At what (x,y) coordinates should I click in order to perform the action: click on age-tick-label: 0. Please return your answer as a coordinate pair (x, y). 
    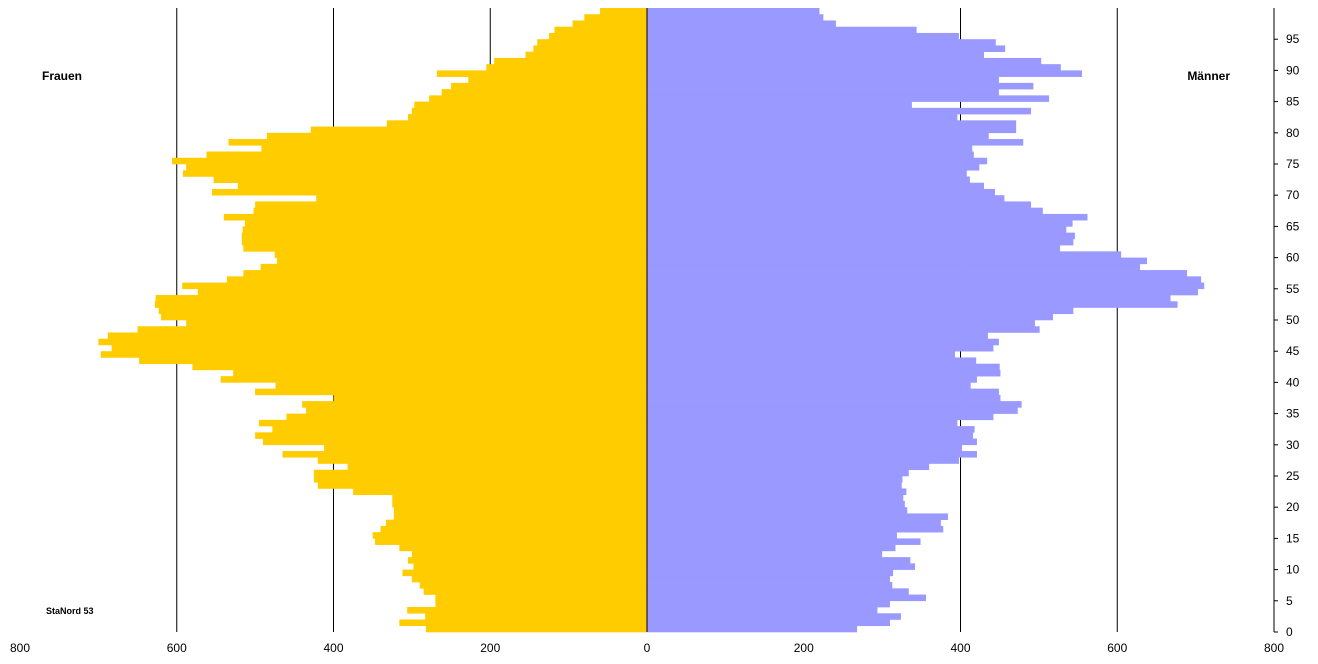
    Looking at the image, I should click on (1289, 632).